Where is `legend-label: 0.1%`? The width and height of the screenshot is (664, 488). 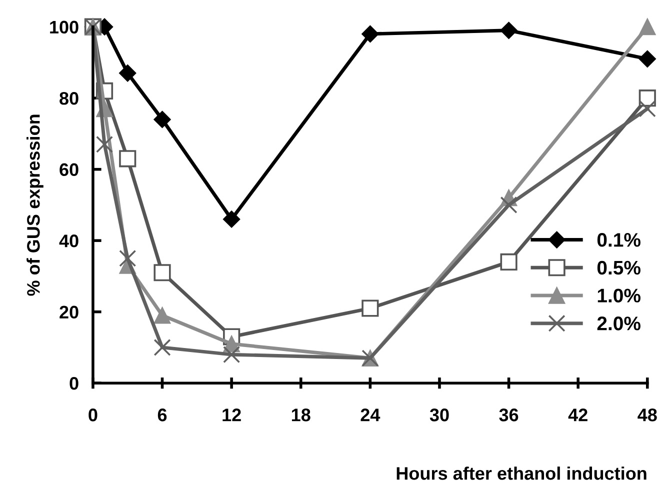 legend-label: 0.1% is located at coordinates (618, 240).